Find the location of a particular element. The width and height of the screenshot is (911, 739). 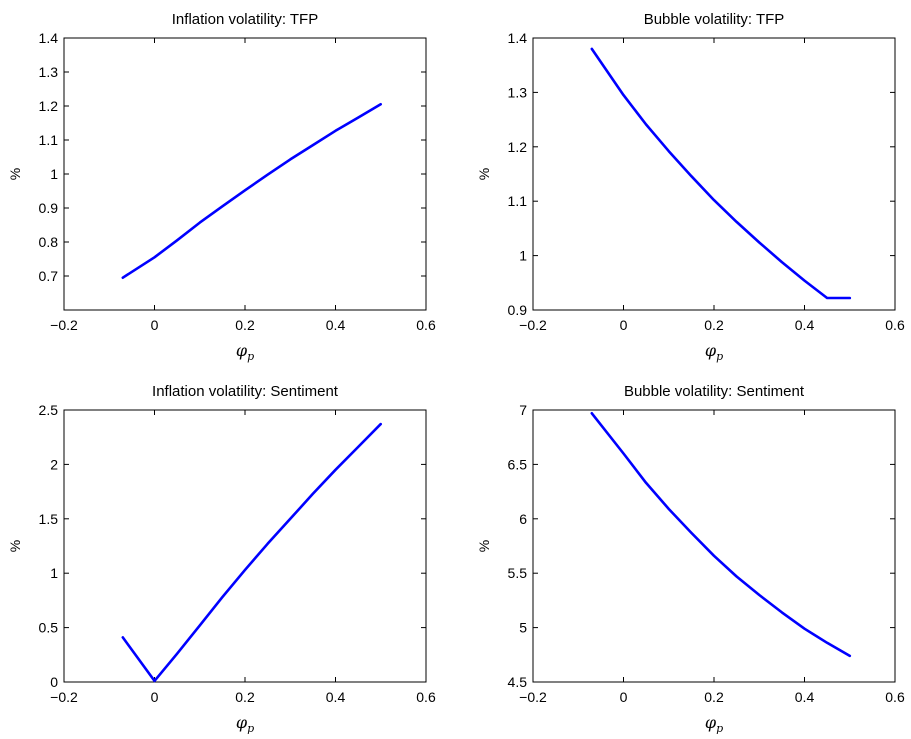

y-tick-label: 5 is located at coordinates (523, 628).